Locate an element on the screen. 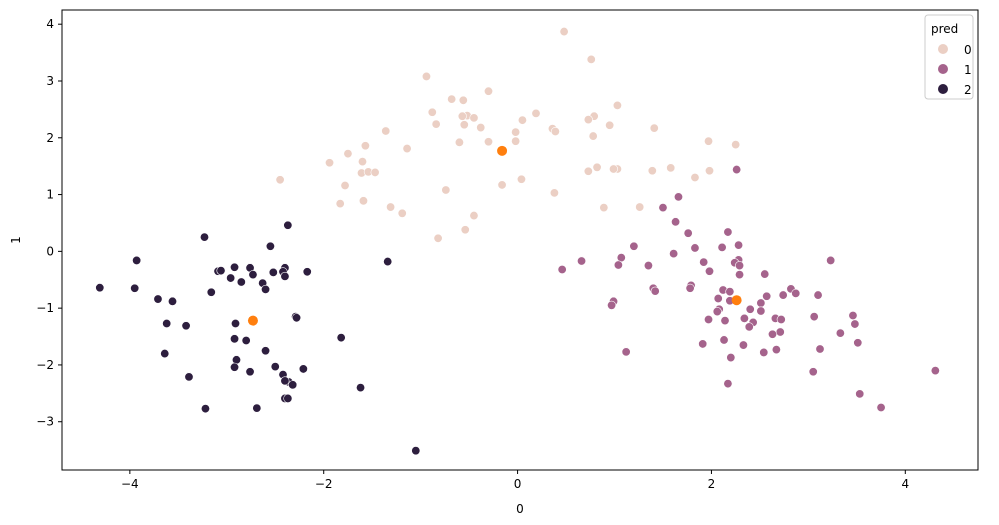 The width and height of the screenshot is (999, 525). legend-label-1: 1 is located at coordinates (968, 70).